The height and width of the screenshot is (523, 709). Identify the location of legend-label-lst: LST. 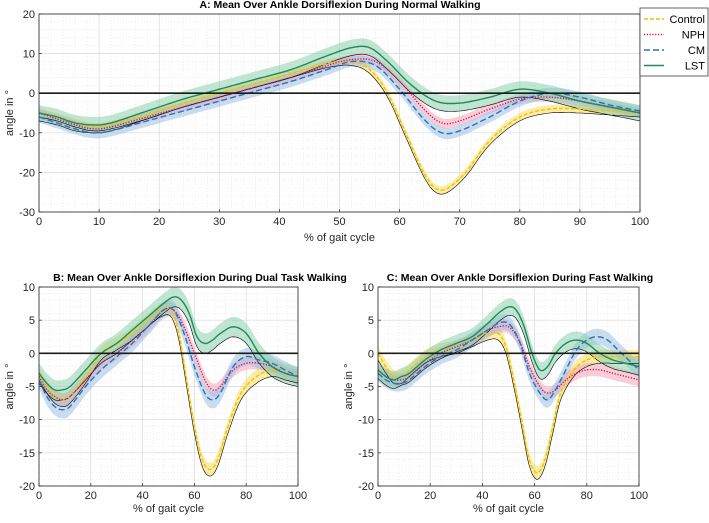
(695, 67).